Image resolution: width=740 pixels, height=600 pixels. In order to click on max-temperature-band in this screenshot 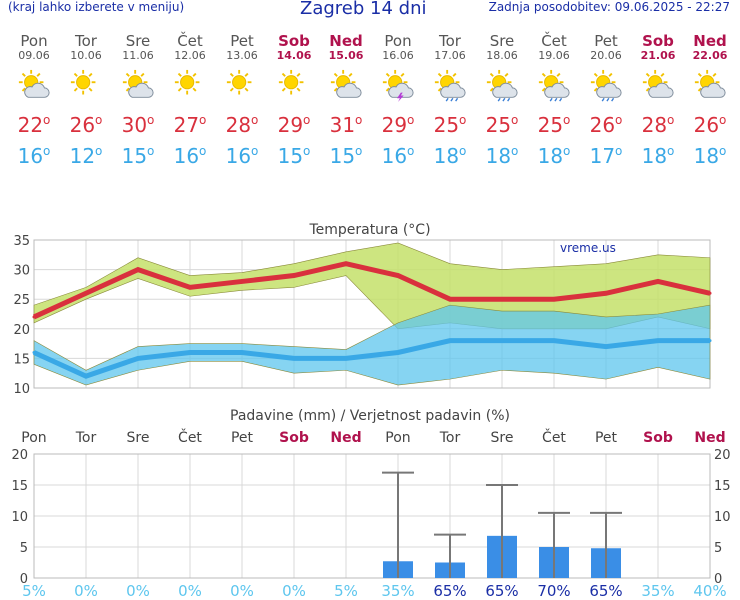, I will do `click(372, 286)`.